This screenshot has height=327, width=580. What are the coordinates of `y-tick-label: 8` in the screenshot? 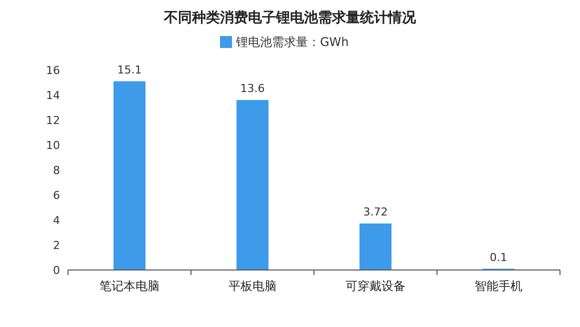 It's located at (56, 170).